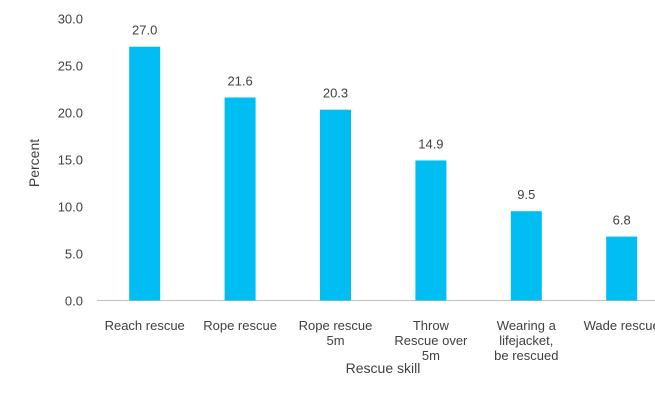 This screenshot has width=655, height=405. Describe the element at coordinates (526, 194) in the screenshot. I see `data-label: 9.5` at that location.